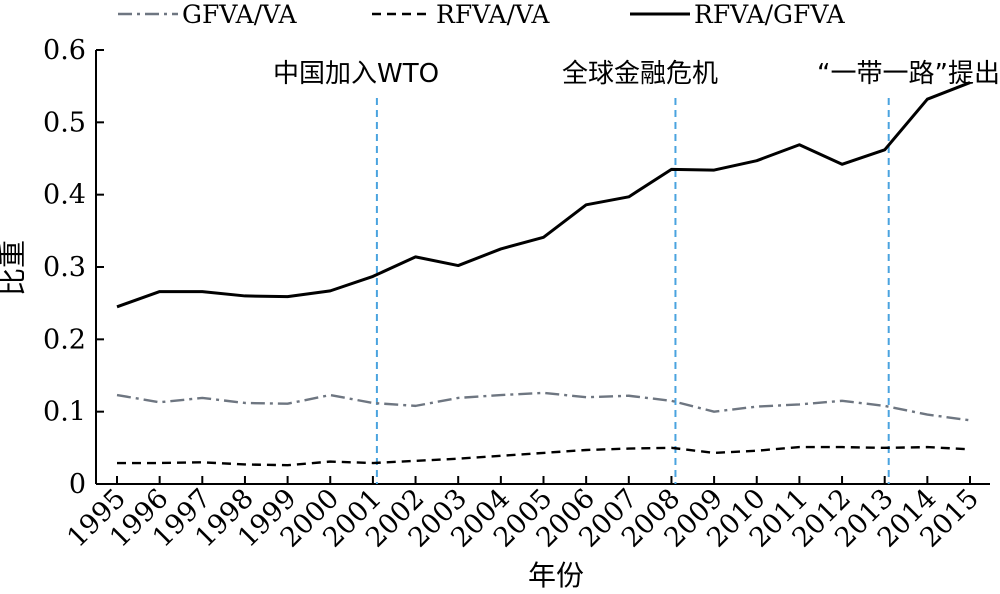 This screenshot has height=594, width=1000. What do you see at coordinates (64, 339) in the screenshot?
I see `y-tick-label: 0.2` at bounding box center [64, 339].